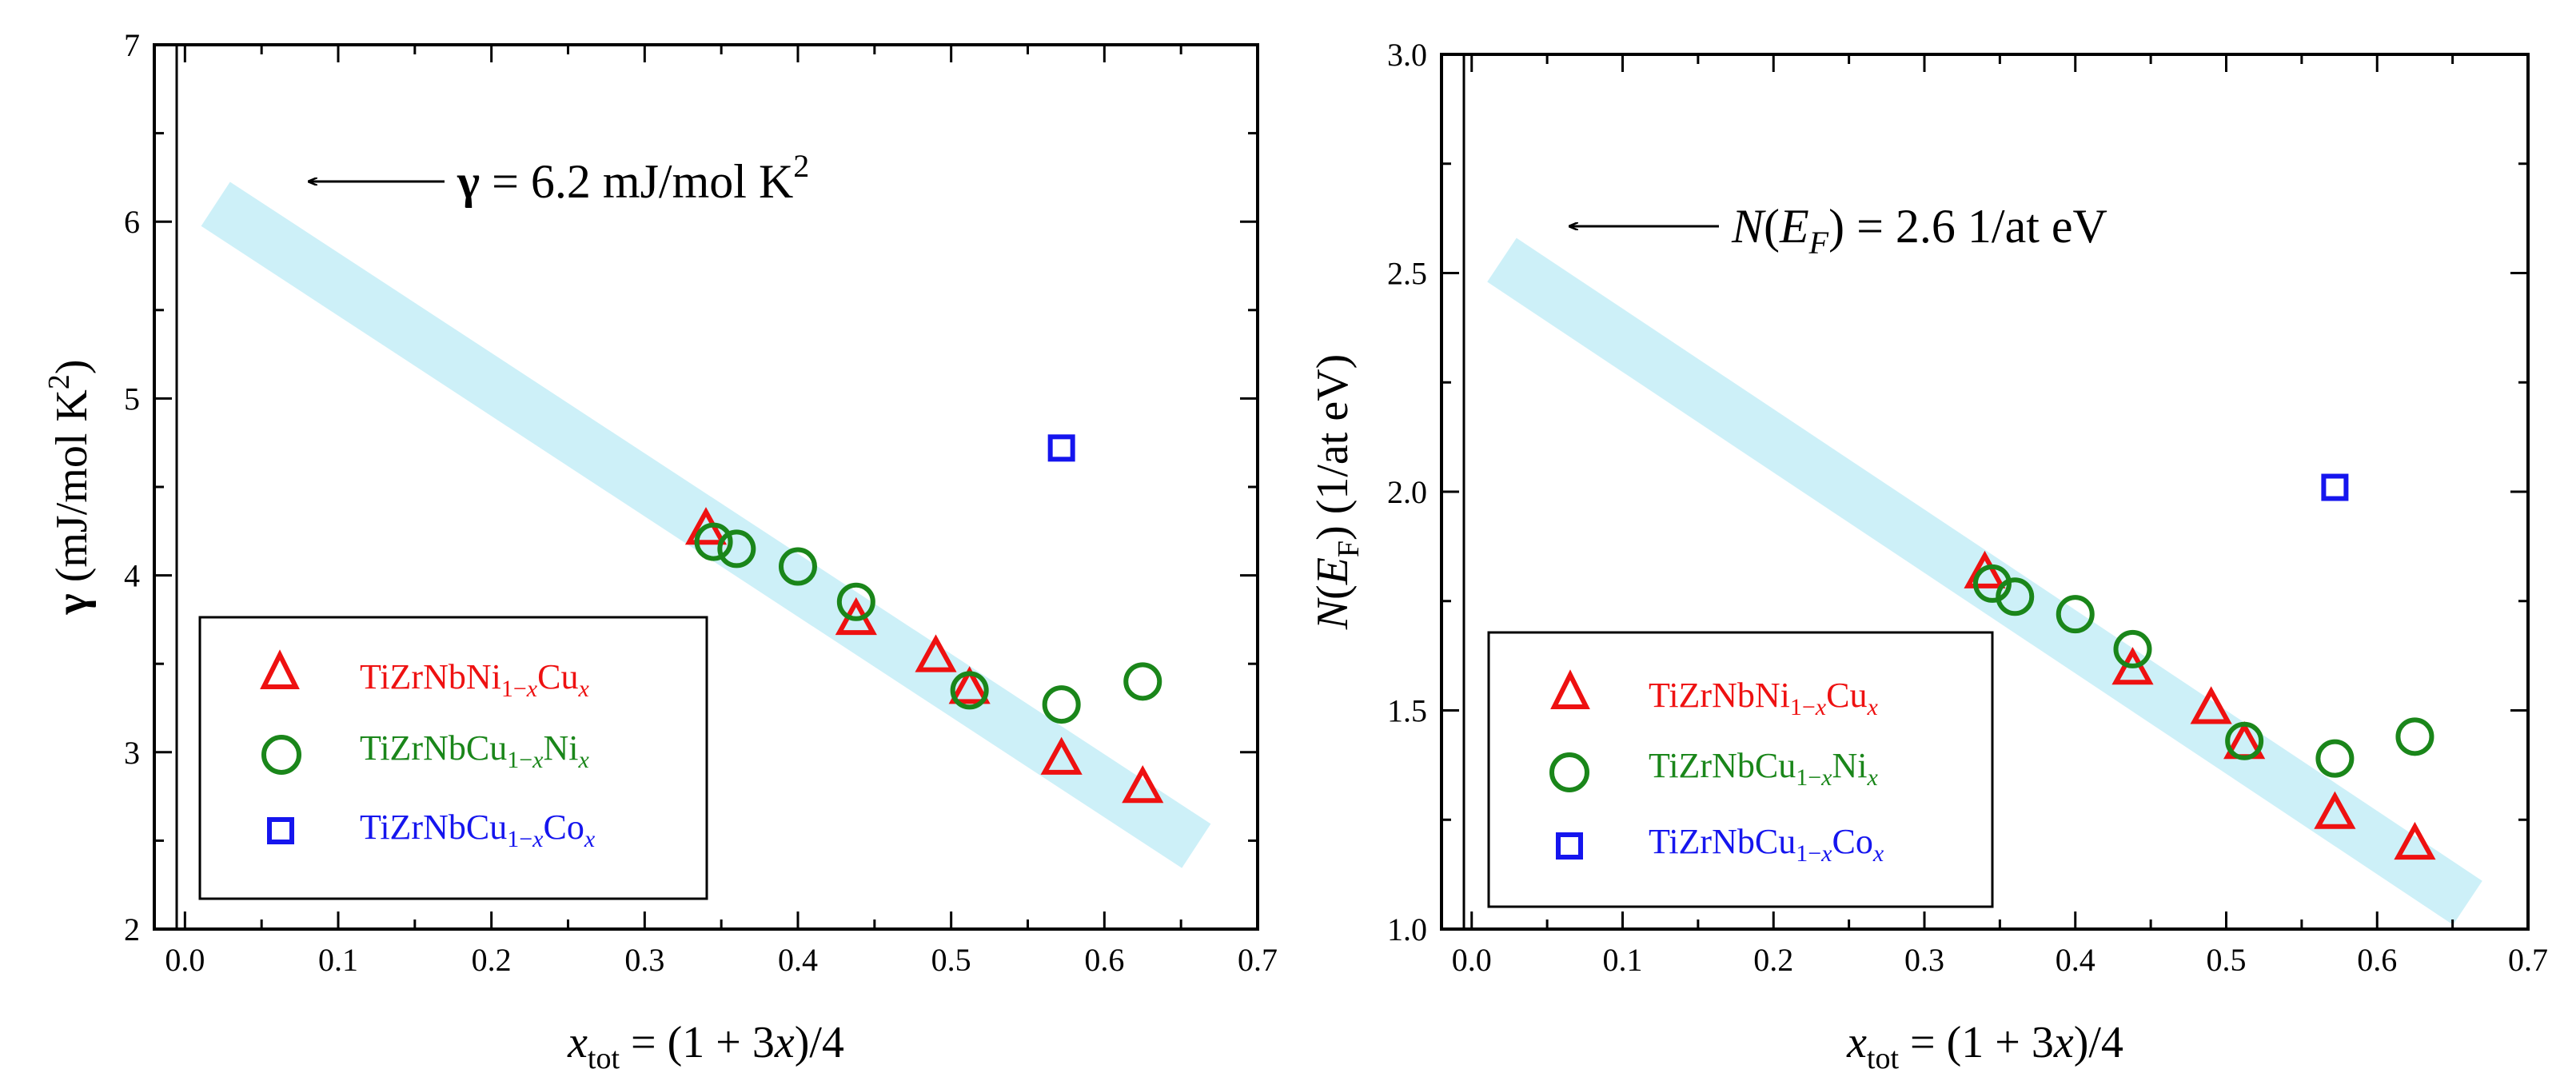 This screenshot has height=1085, width=2576. Describe the element at coordinates (132, 929) in the screenshot. I see `y-tick-label: 2` at that location.